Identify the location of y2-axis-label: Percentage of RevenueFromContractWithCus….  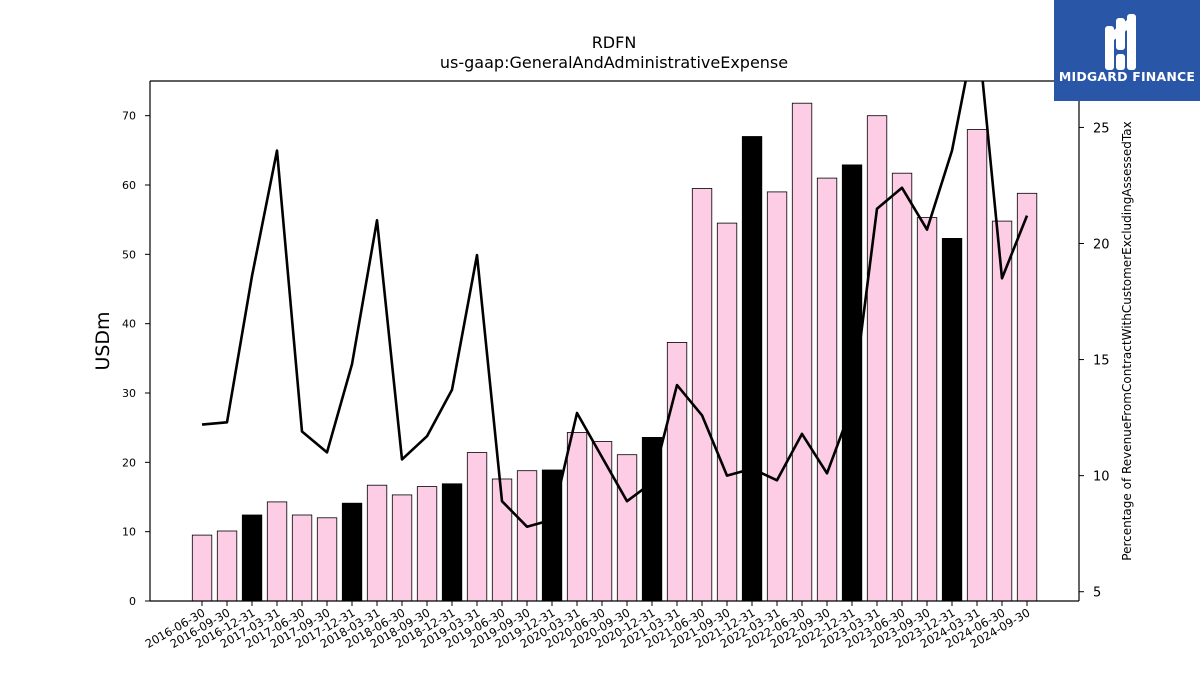
(1127, 340).